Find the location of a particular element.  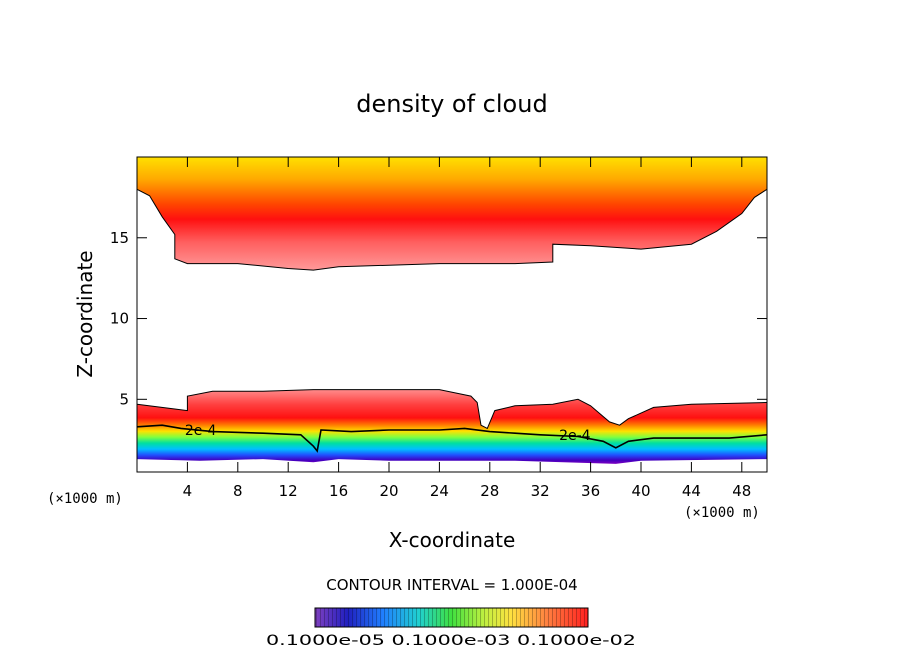

x-tick-label: 48 is located at coordinates (741, 491).